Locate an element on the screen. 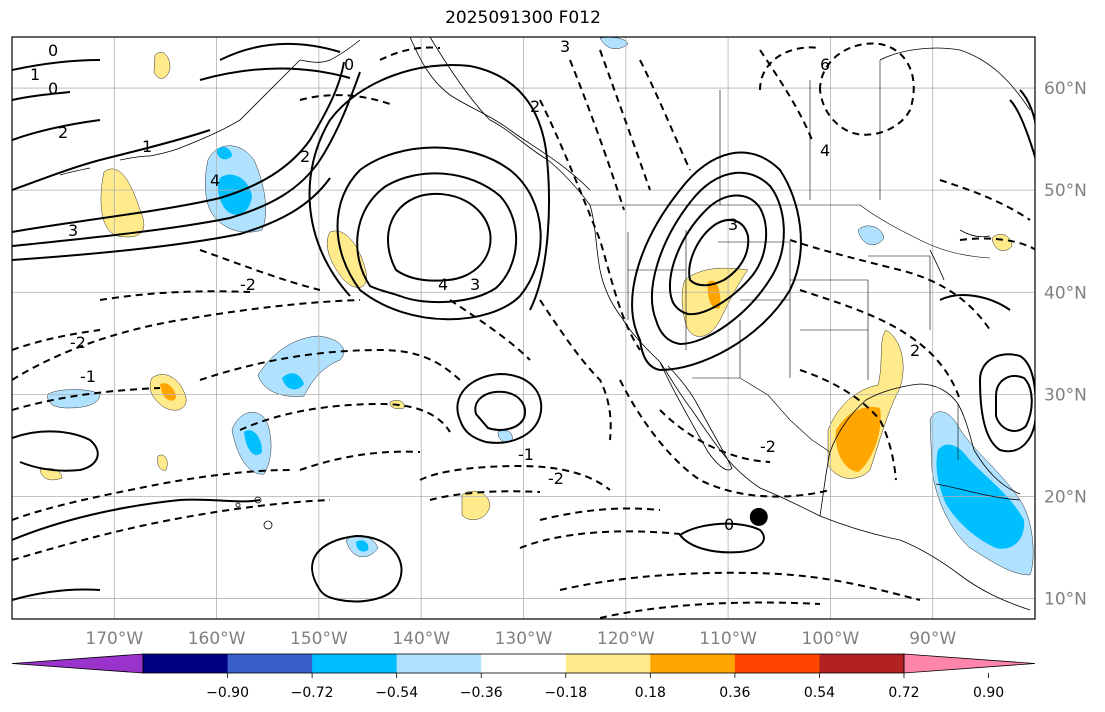 The width and height of the screenshot is (1105, 712). colorbar-tick-label: 0.72 is located at coordinates (903, 693).